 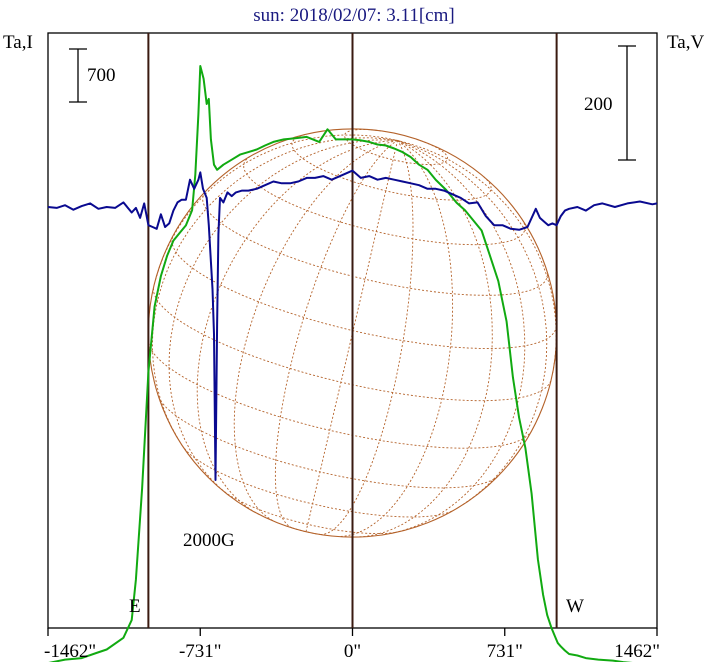 I want to click on x-tick-label: 0", so click(x=352, y=651).